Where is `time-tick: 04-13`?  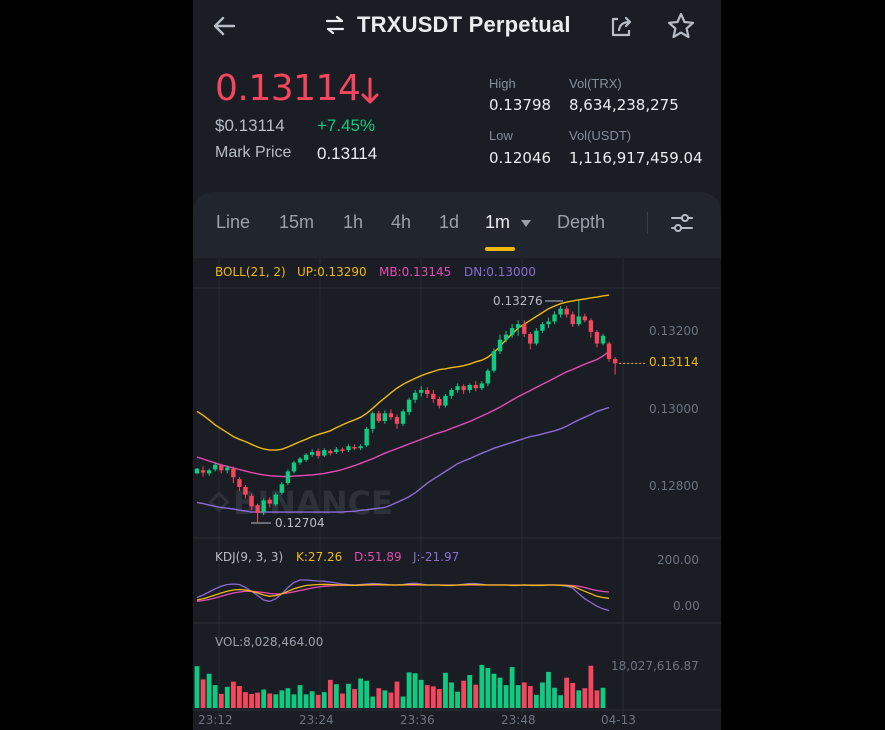 time-tick: 04-13 is located at coordinates (618, 720).